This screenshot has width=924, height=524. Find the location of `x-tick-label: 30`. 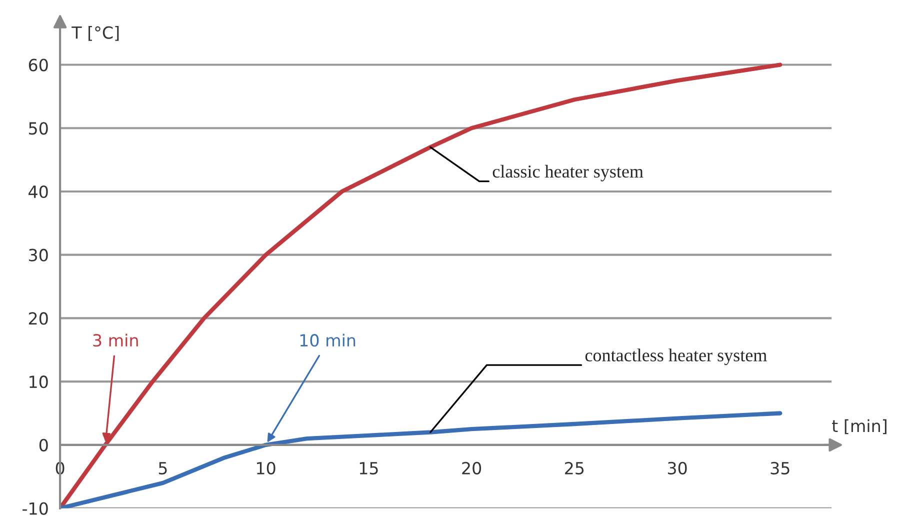

x-tick-label: 30 is located at coordinates (677, 468).